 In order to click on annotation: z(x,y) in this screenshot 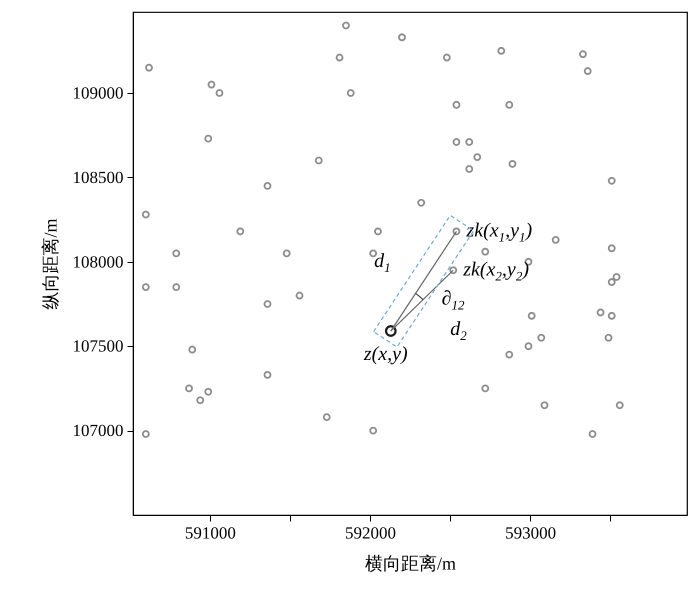, I will do `click(385, 353)`.